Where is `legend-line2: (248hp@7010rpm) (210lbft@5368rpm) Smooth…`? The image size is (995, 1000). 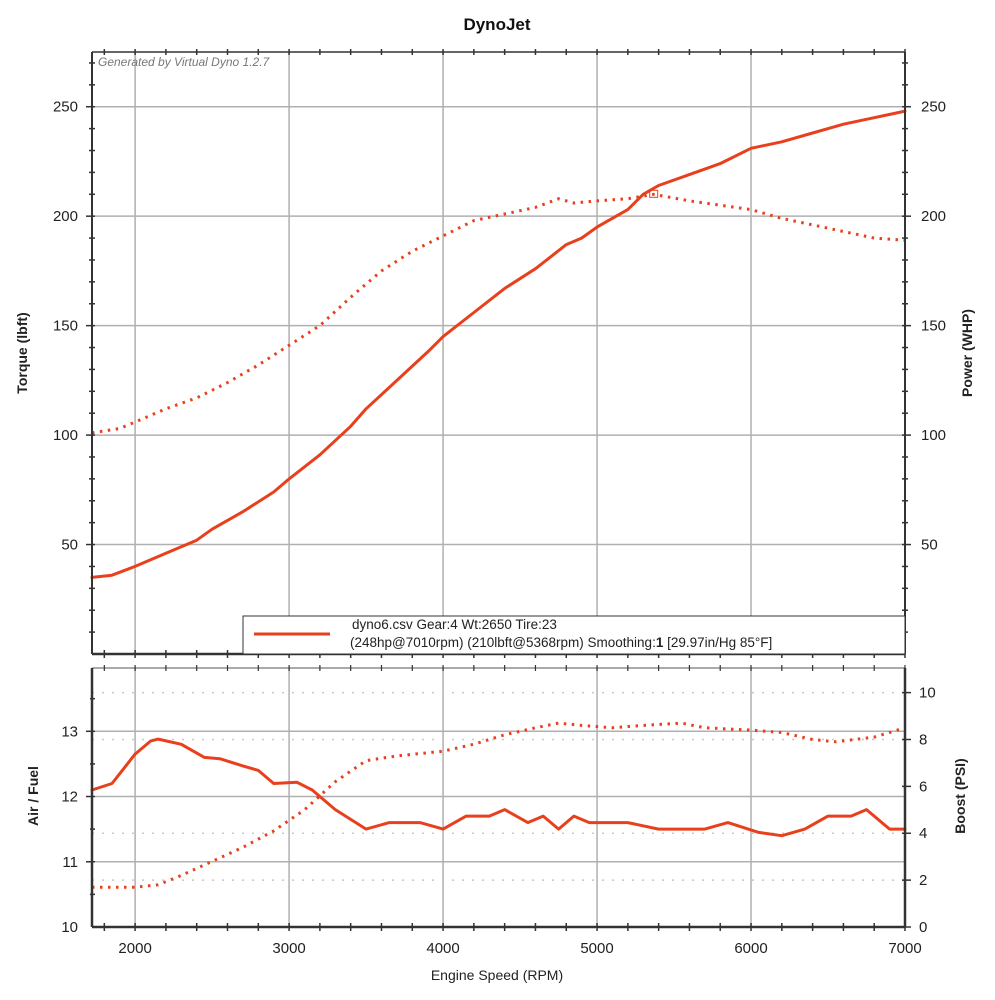 legend-line2: (248hp@7010rpm) (210lbft@5368rpm) Smooth… is located at coordinates (561, 642).